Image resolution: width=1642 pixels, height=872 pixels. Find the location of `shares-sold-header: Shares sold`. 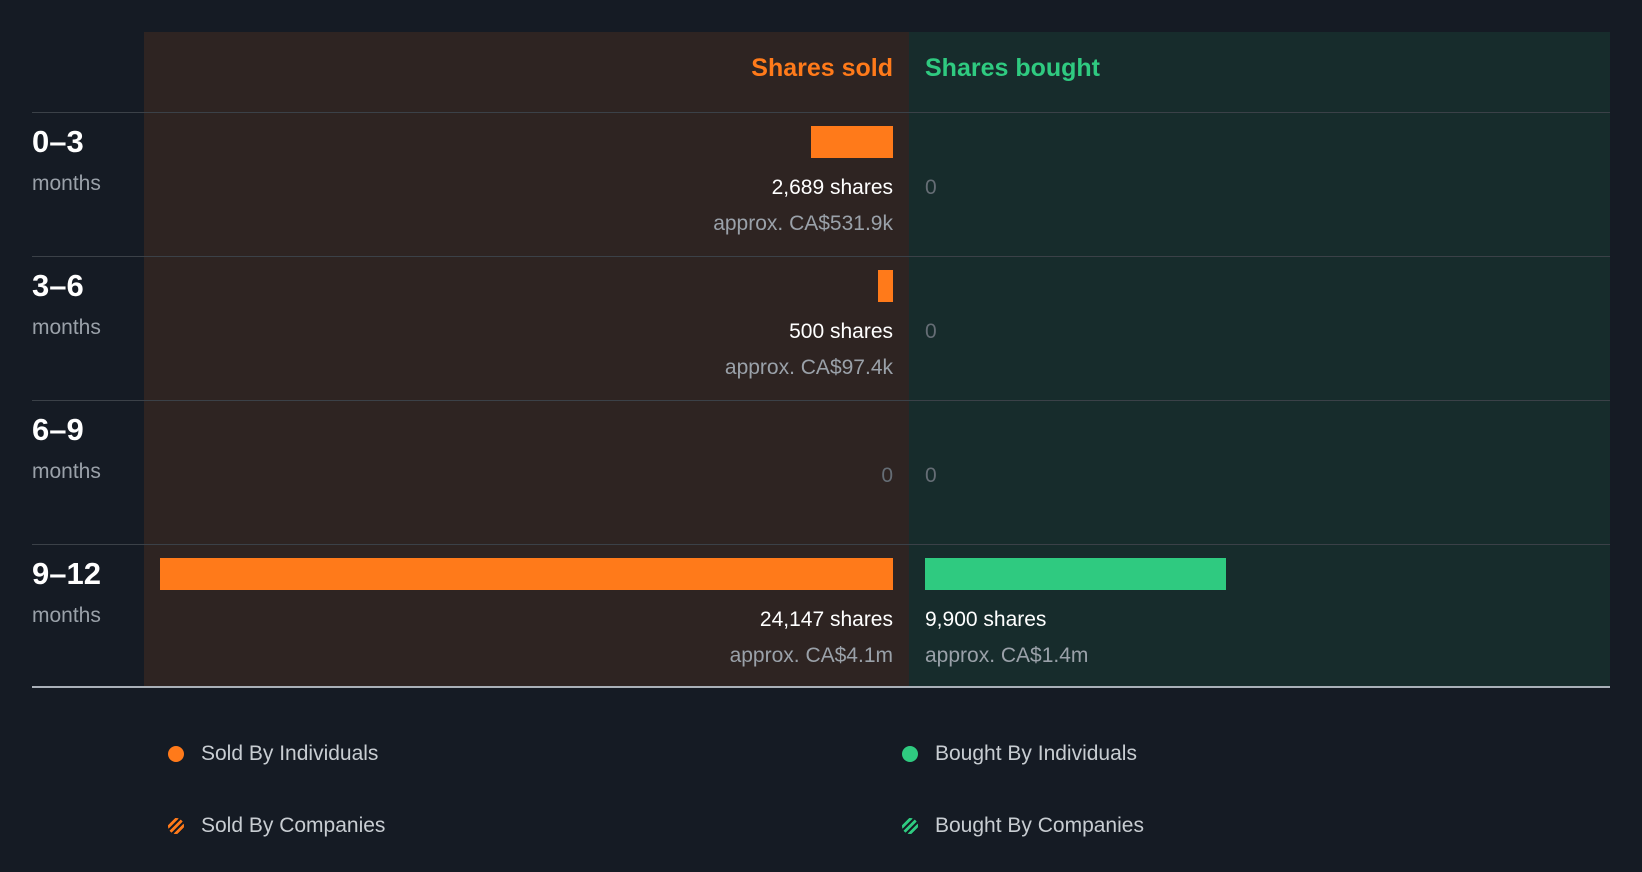

shares-sold-header: Shares sold is located at coordinates (822, 68).